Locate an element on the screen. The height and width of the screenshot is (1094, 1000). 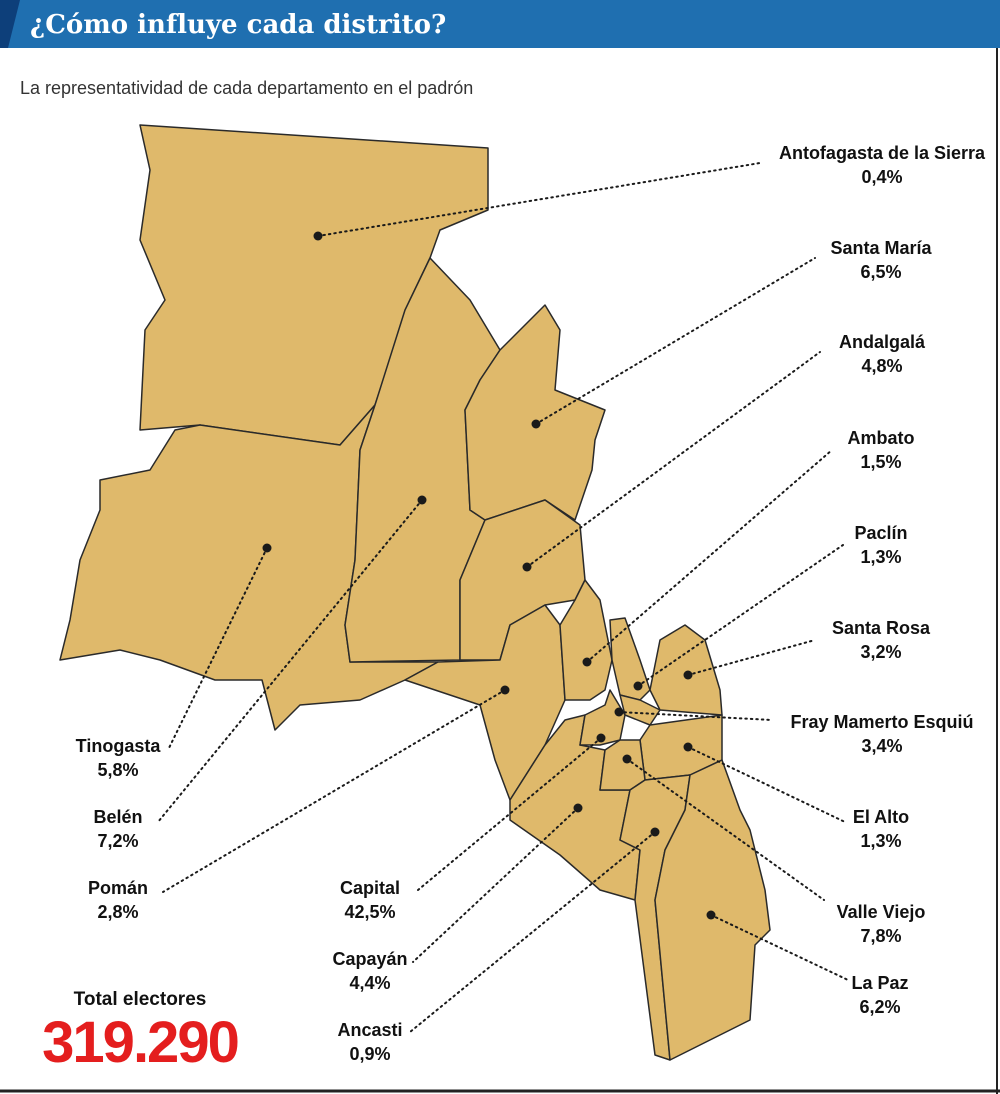
district-name: El Alto is located at coordinates (881, 817).